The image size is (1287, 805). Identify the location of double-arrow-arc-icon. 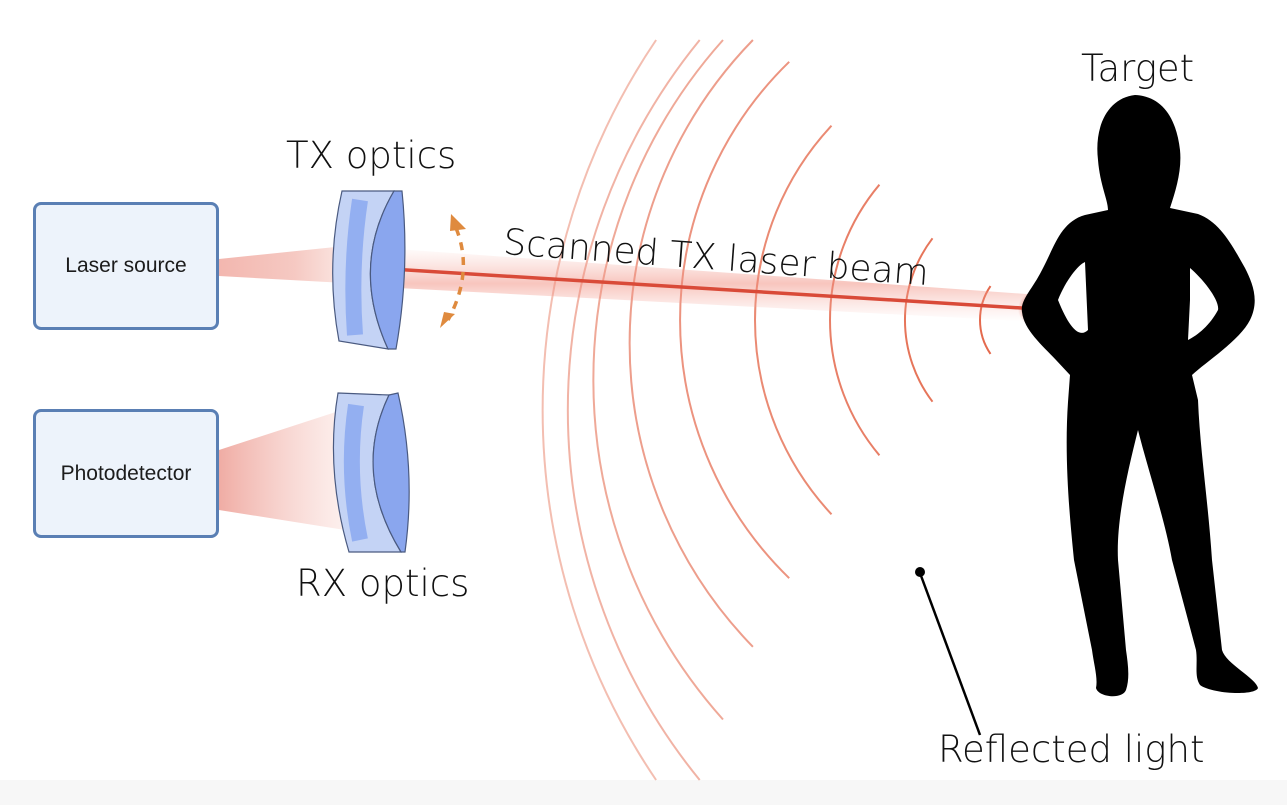
(453, 271).